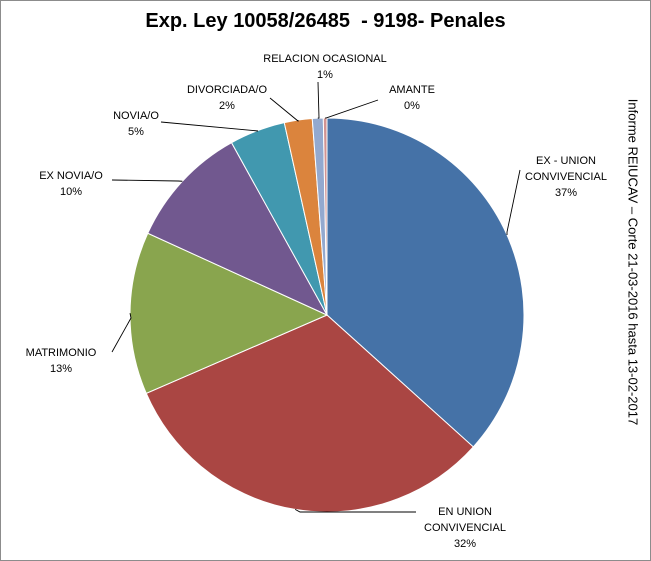 Image resolution: width=651 pixels, height=561 pixels. I want to click on label-ex-union-convivencial: EX - UNION CONVIVENCIAL 37%, so click(566, 177).